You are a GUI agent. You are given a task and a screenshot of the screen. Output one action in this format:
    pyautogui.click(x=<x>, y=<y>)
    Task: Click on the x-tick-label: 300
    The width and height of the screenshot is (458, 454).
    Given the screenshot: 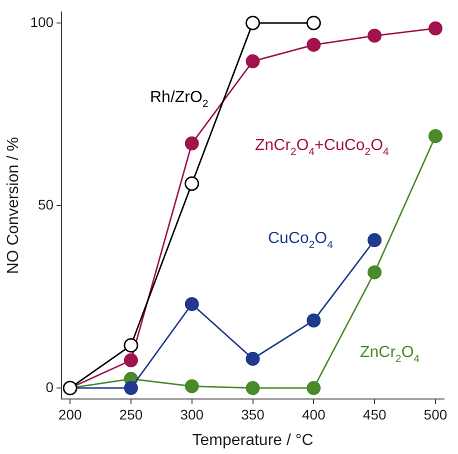 What is the action you would take?
    pyautogui.click(x=192, y=414)
    